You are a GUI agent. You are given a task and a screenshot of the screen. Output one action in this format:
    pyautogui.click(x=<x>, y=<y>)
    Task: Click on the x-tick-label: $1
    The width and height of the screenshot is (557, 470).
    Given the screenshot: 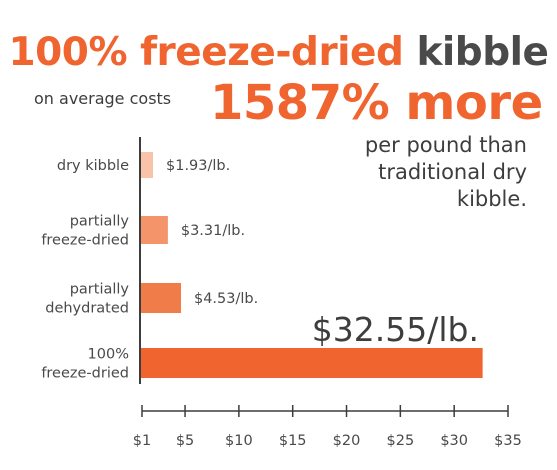 What is the action you would take?
    pyautogui.click(x=142, y=441)
    